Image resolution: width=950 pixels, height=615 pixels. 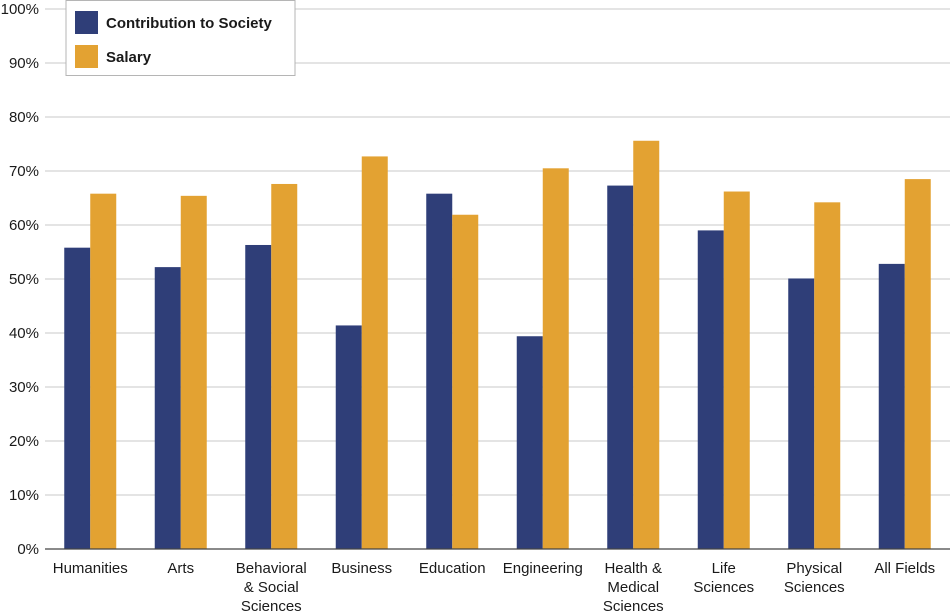 I want to click on x-category-label: Health & Medical Sciences, so click(x=633, y=587).